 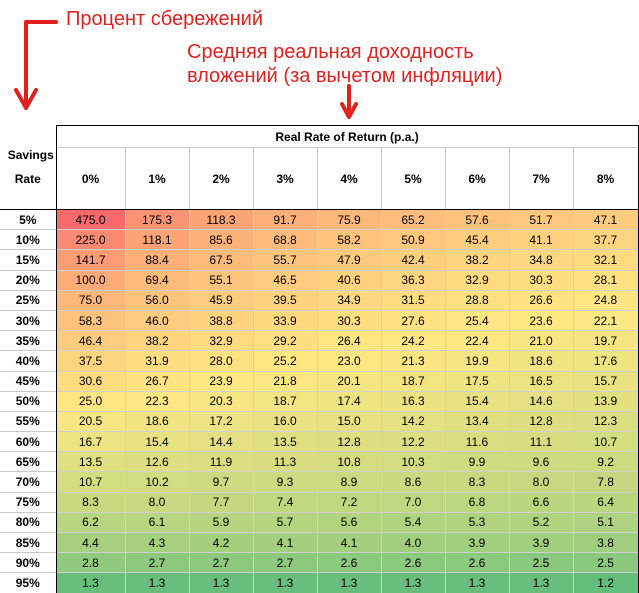 I want to click on heatmap-cell: 26.6, so click(x=540, y=300).